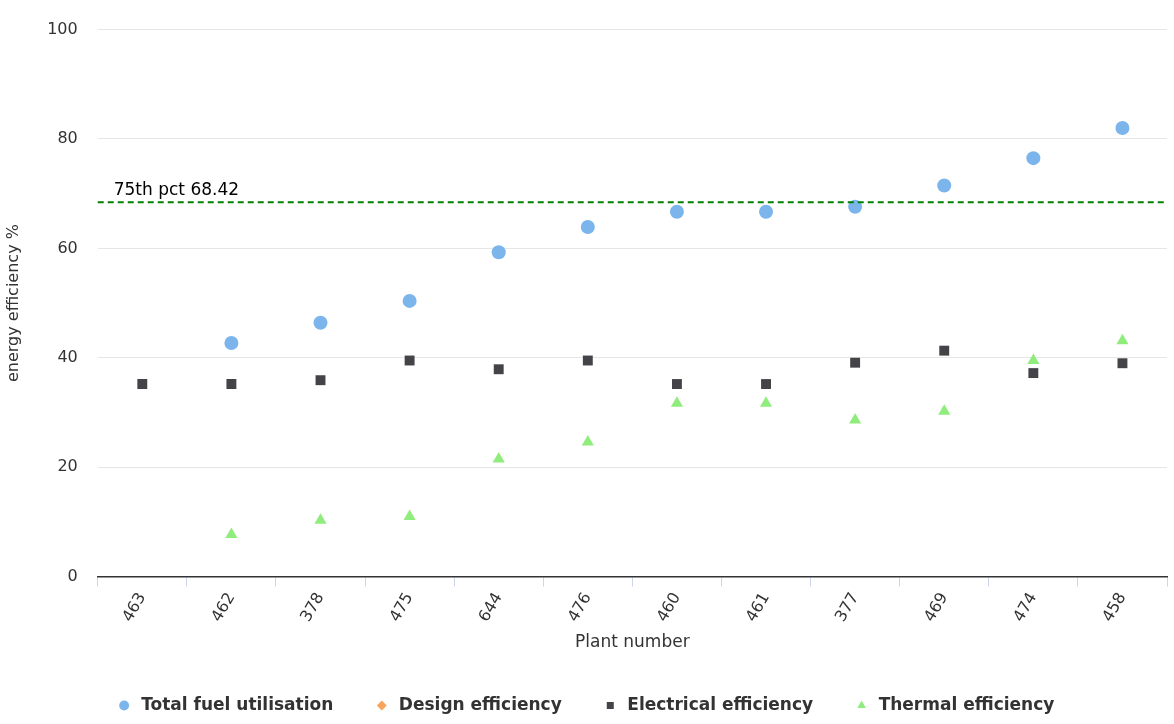 This screenshot has width=1174, height=724. Describe the element at coordinates (12, 303) in the screenshot. I see `y-axis-title: energy efficiency %` at that location.